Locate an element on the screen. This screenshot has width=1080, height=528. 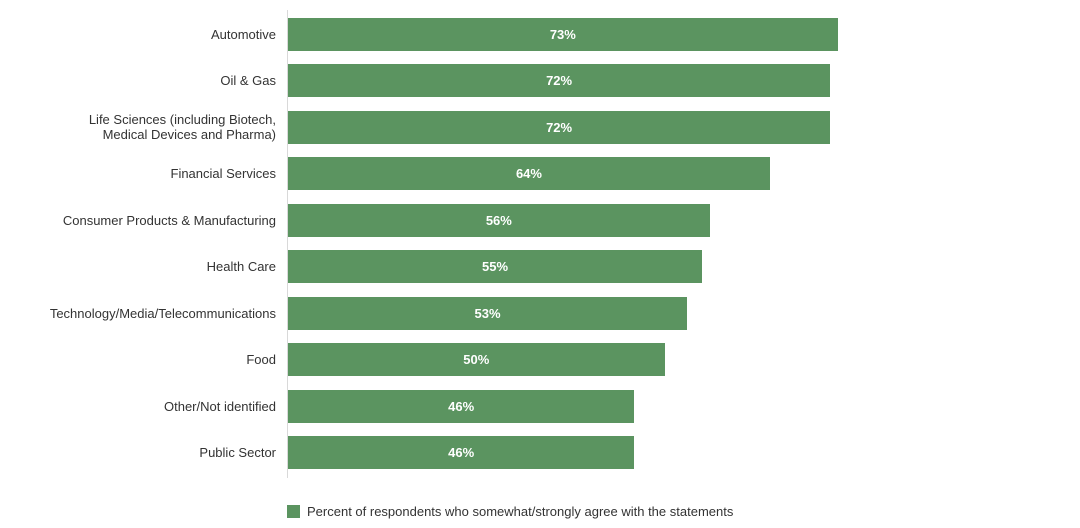
bar-value-label: 73% is located at coordinates (562, 34).